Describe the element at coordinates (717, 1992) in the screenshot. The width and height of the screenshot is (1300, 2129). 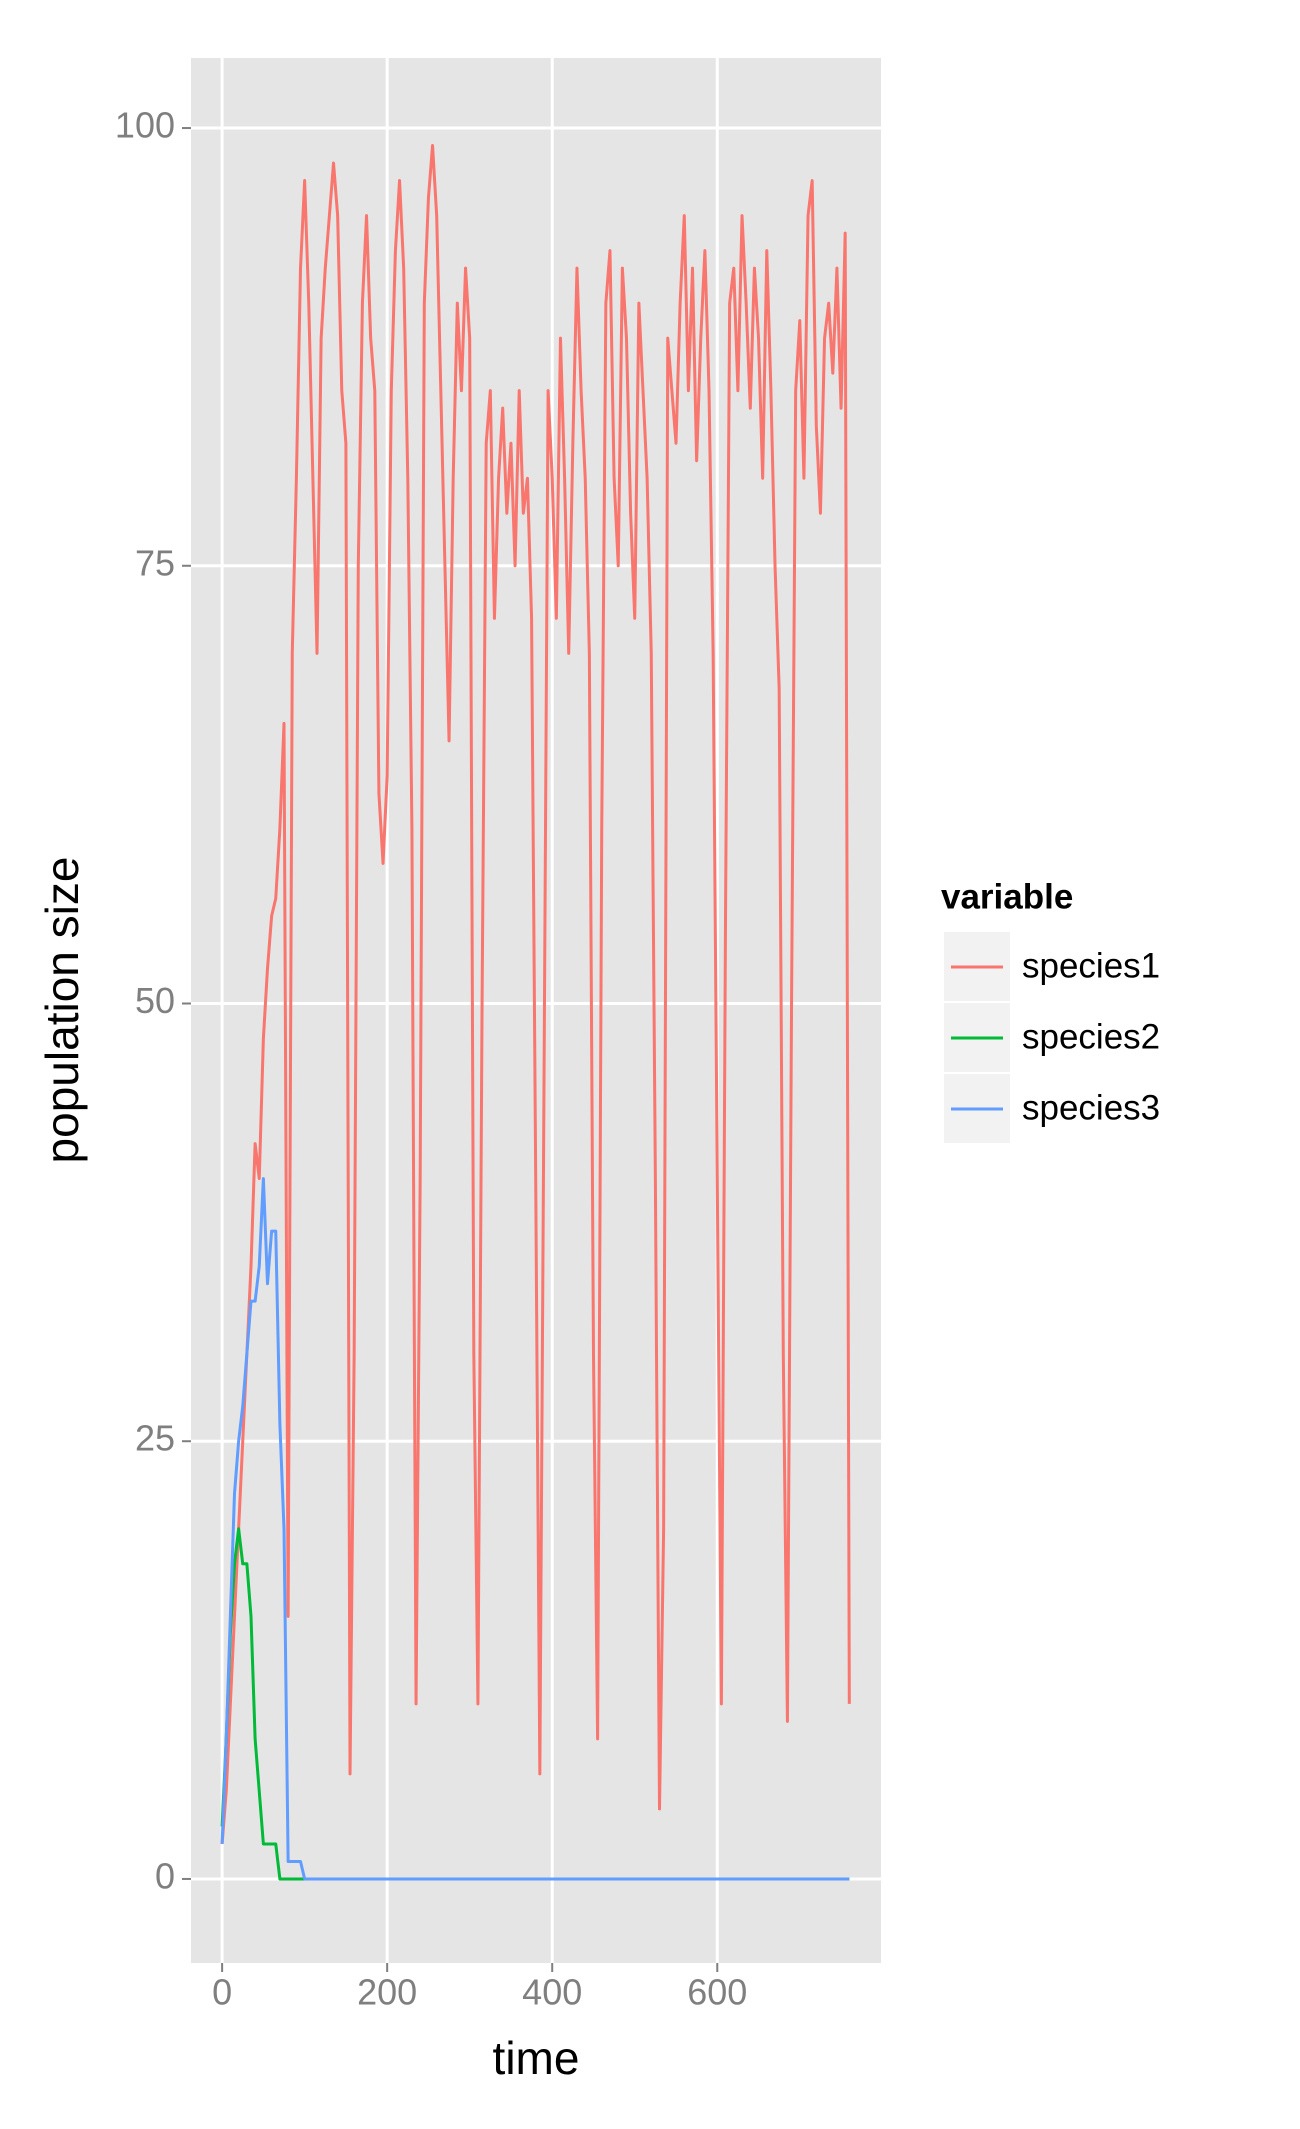
I see `x-tick-label: 600` at that location.